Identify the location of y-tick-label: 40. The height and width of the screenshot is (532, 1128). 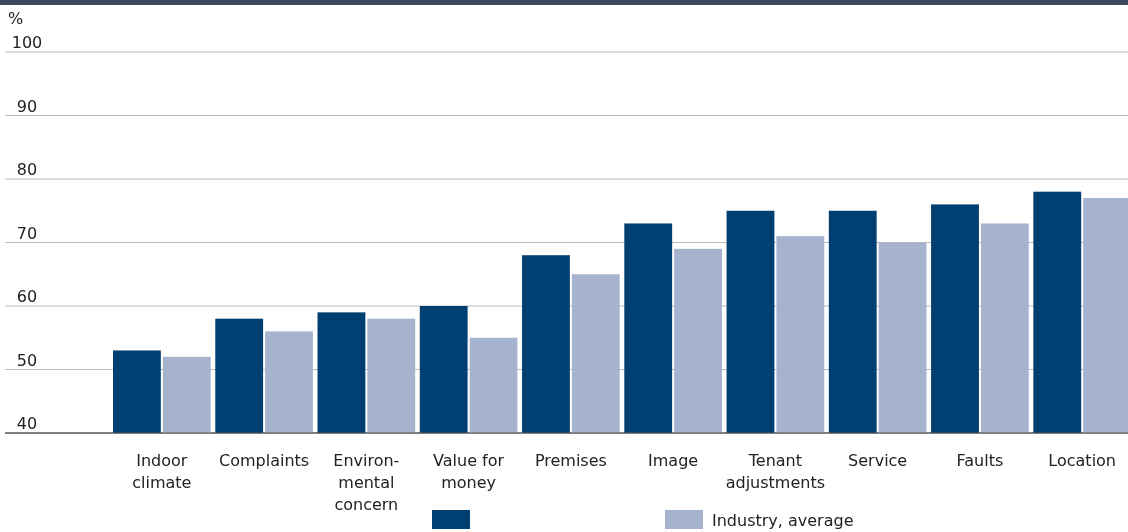
(27, 423).